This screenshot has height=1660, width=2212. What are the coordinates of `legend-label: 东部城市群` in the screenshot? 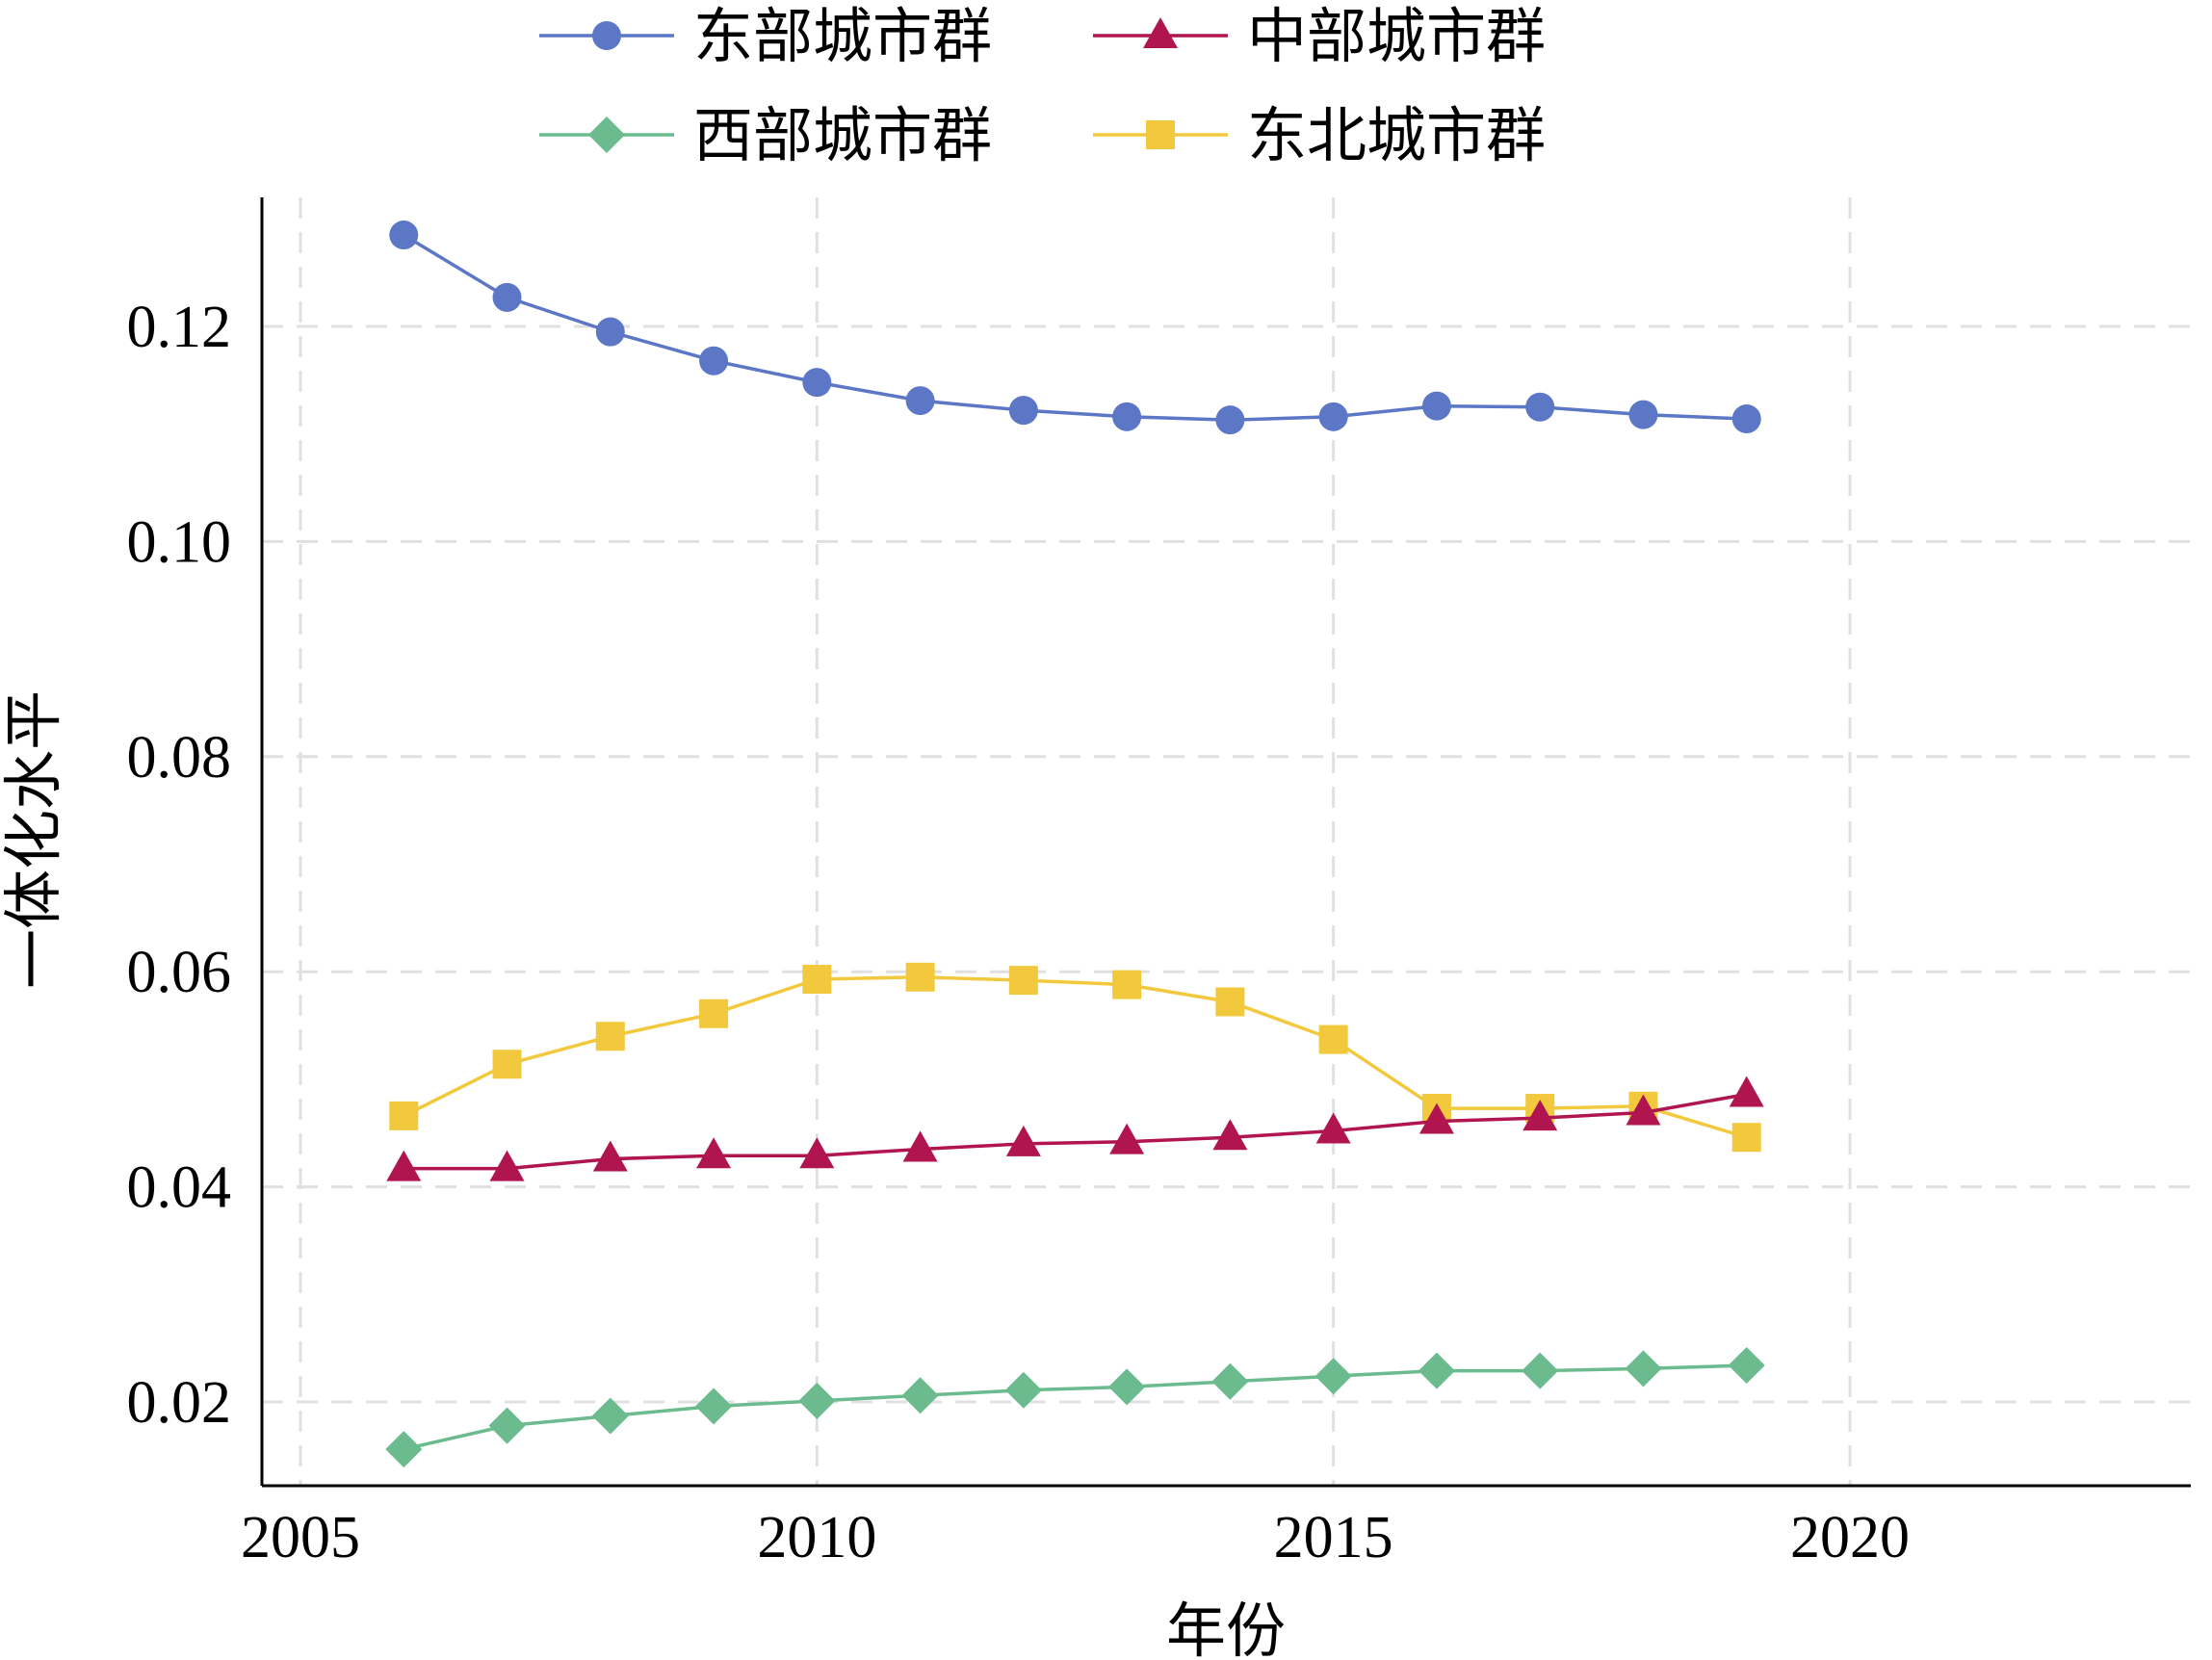 It's located at (842, 36).